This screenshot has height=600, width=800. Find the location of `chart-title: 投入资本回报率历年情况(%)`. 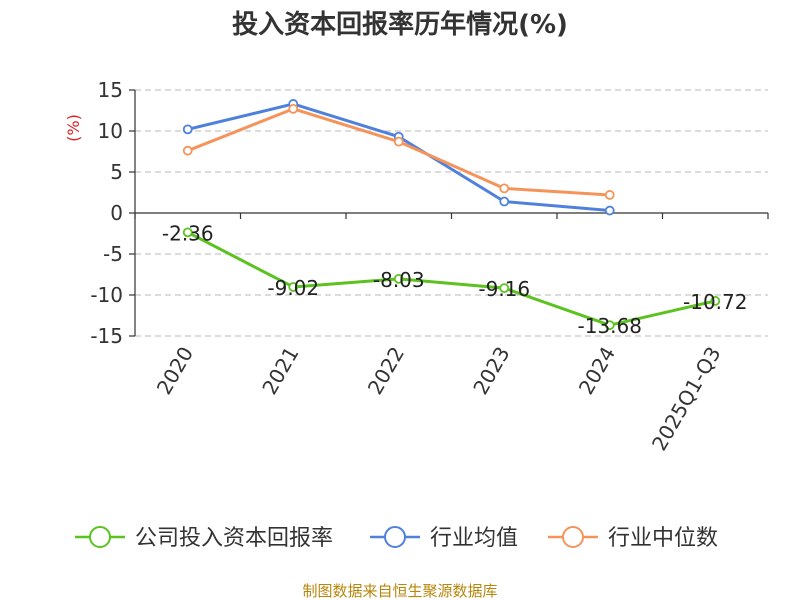

chart-title: 投入资本回报率历年情况(%) is located at coordinates (400, 24).